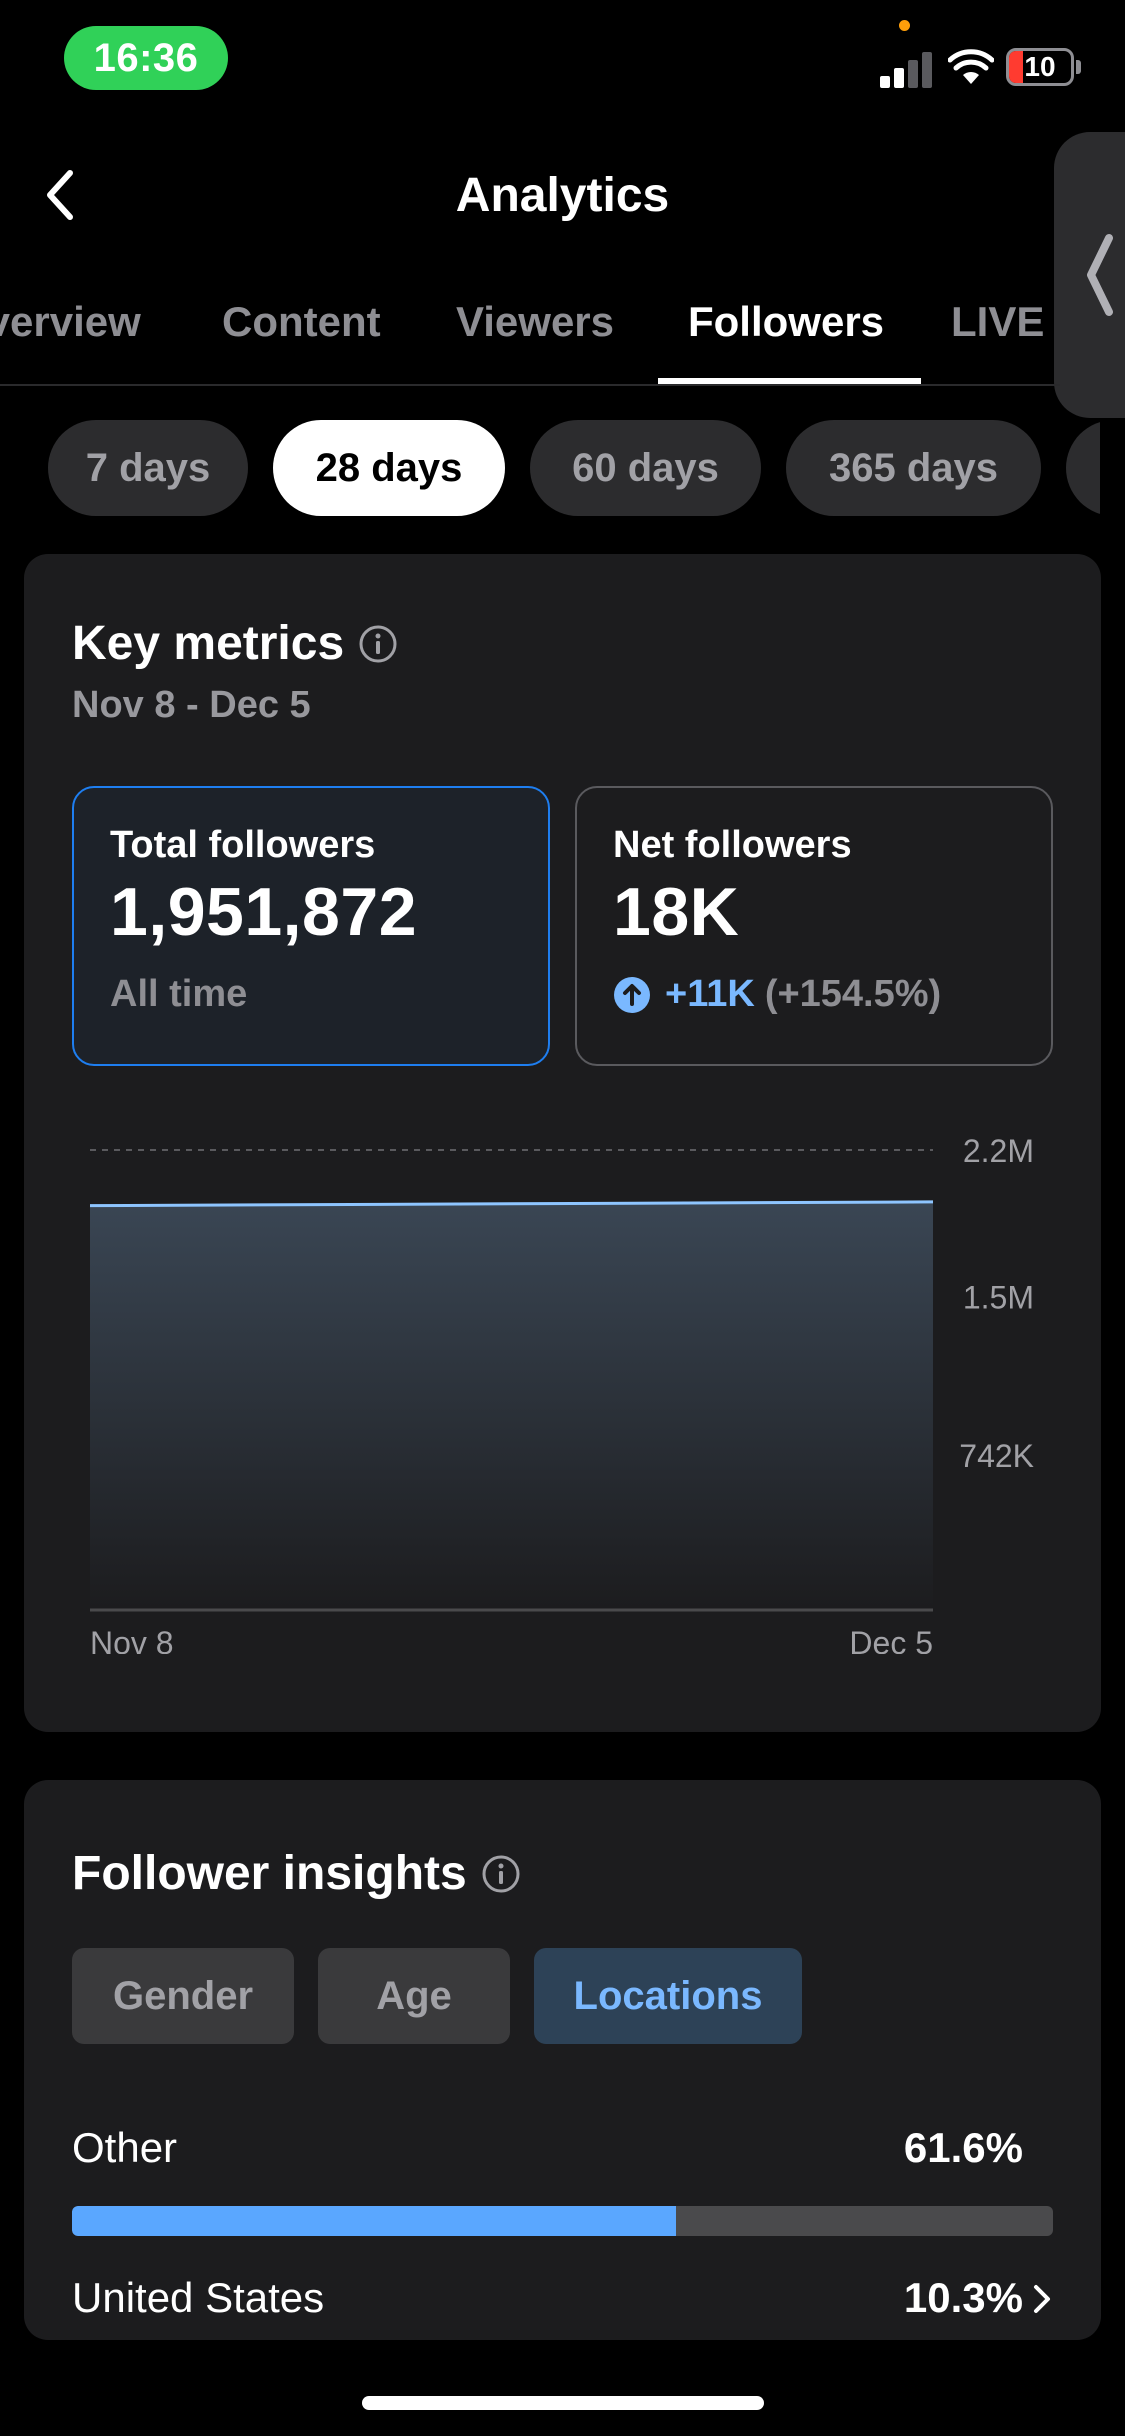 Image resolution: width=1125 pixels, height=2436 pixels. Describe the element at coordinates (511, 1405) in the screenshot. I see `area-fill` at that location.